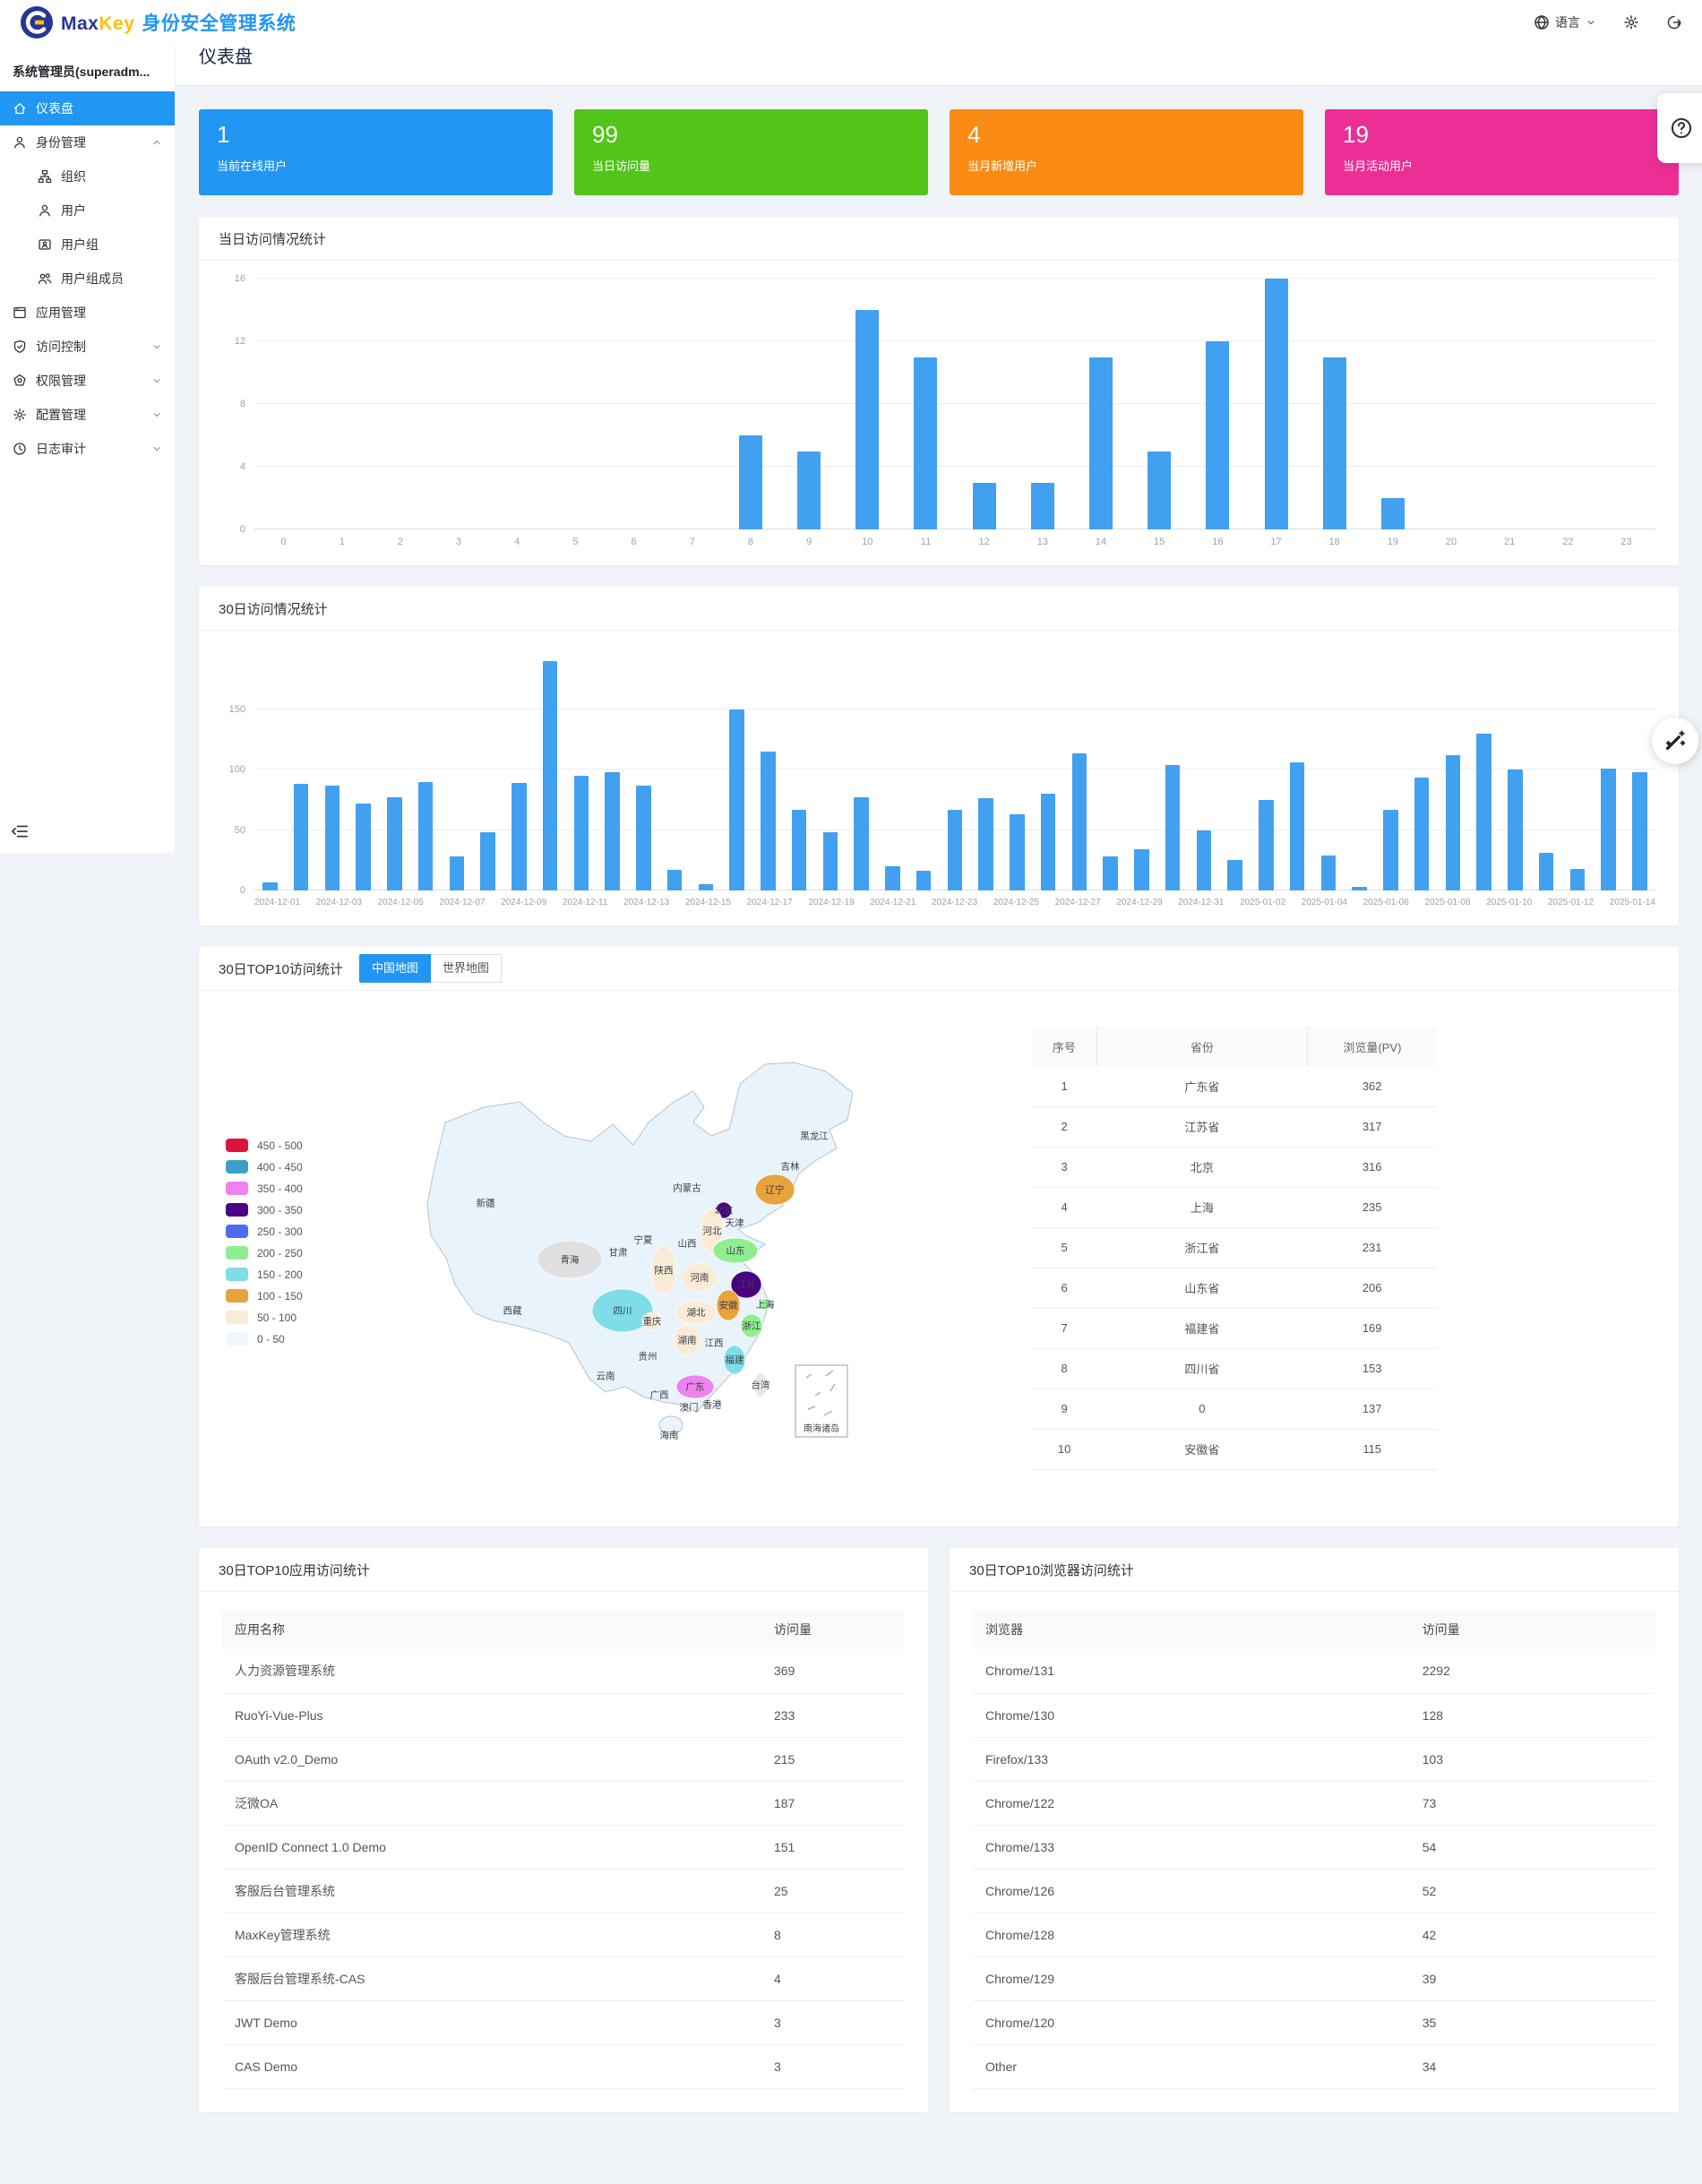 The image size is (1702, 2184). I want to click on province-region-辽宁, so click(775, 1190).